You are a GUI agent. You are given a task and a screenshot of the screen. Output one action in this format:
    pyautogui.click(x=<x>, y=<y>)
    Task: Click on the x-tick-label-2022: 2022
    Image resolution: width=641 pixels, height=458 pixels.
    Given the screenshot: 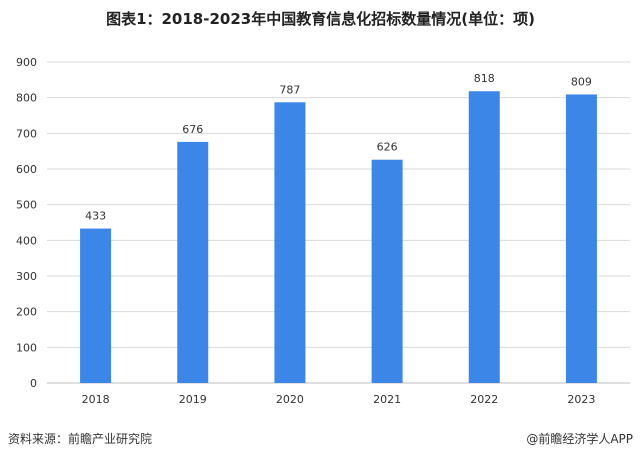 What is the action you would take?
    pyautogui.click(x=484, y=399)
    